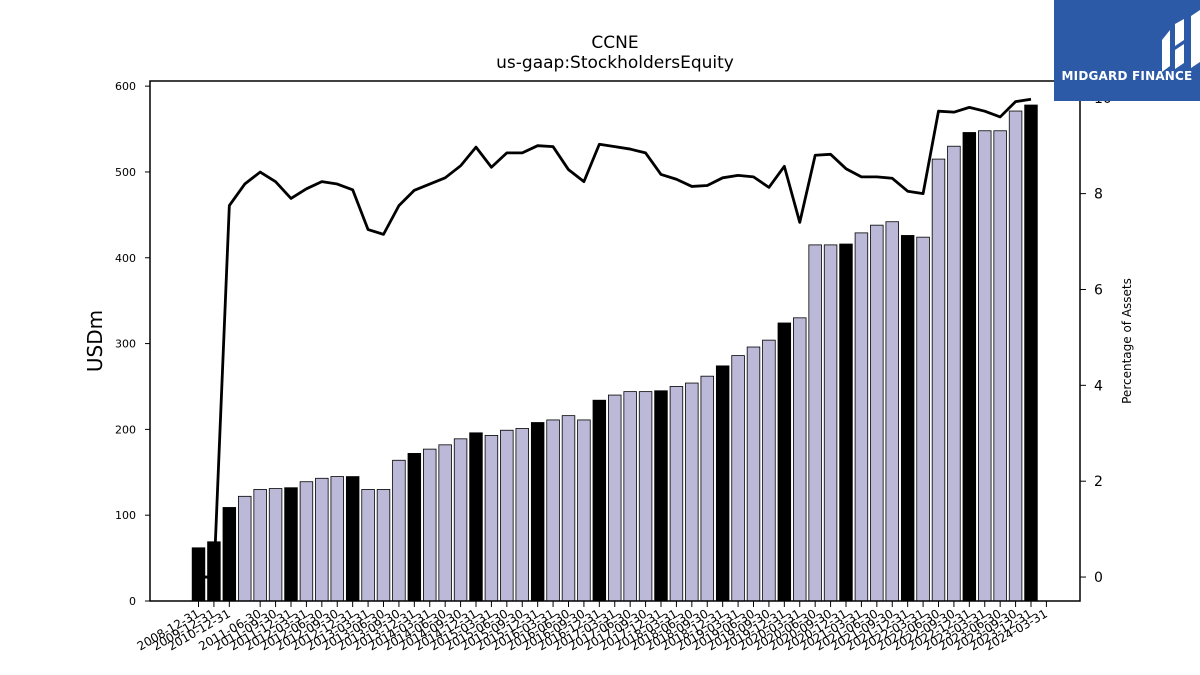 The width and height of the screenshot is (1200, 675). What do you see at coordinates (1127, 50) in the screenshot?
I see `brand-logo: MIDGARD FINANCE` at bounding box center [1127, 50].